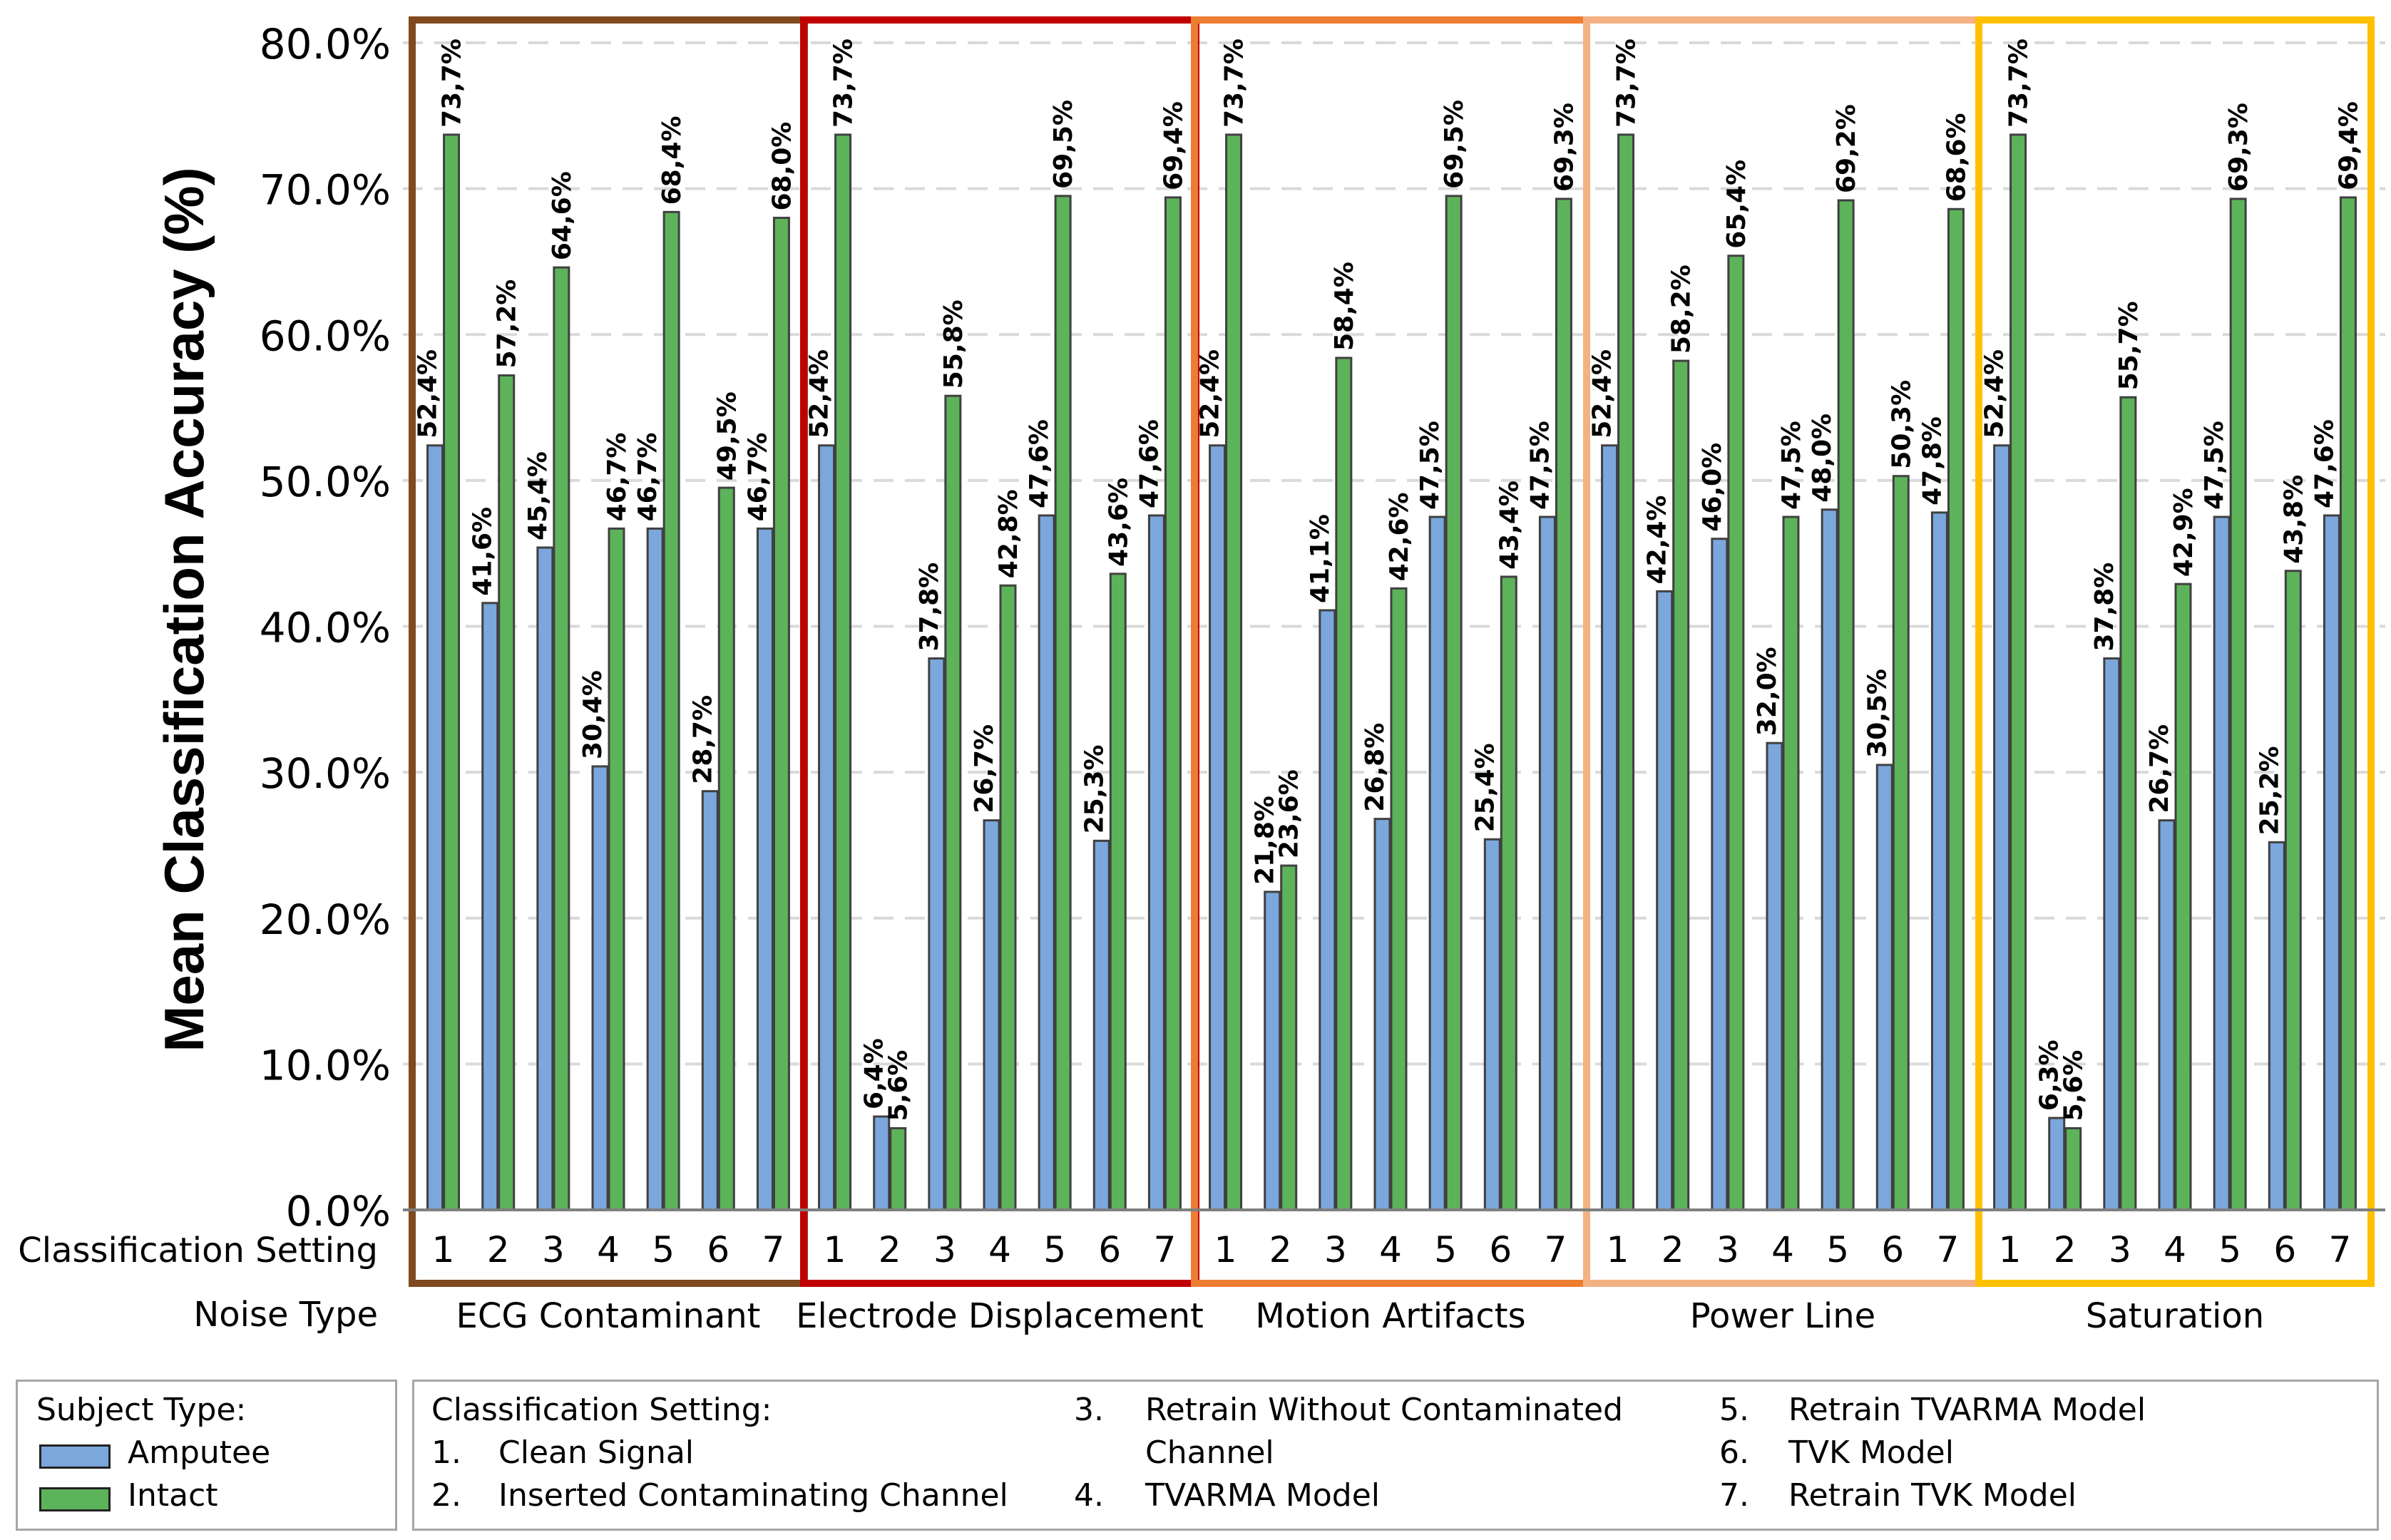  Describe the element at coordinates (1871, 1452) in the screenshot. I see `legend-text-6: TVK Model` at that location.